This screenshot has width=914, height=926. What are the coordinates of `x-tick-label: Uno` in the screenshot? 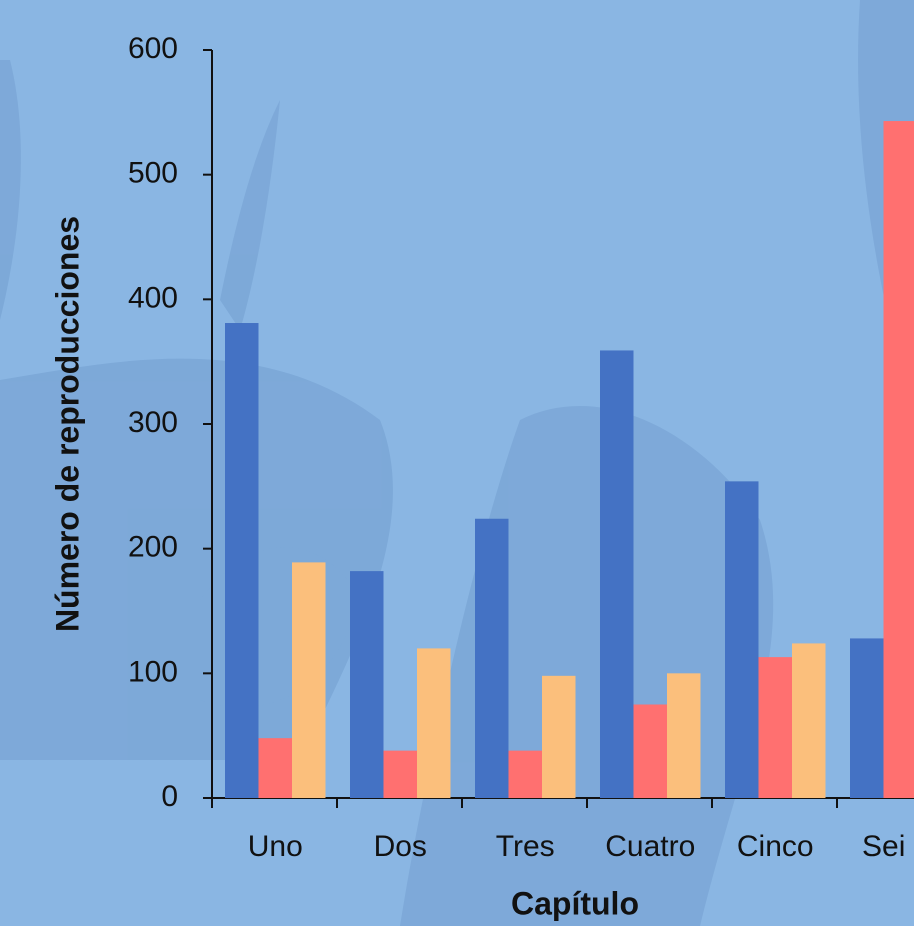 It's located at (275, 846).